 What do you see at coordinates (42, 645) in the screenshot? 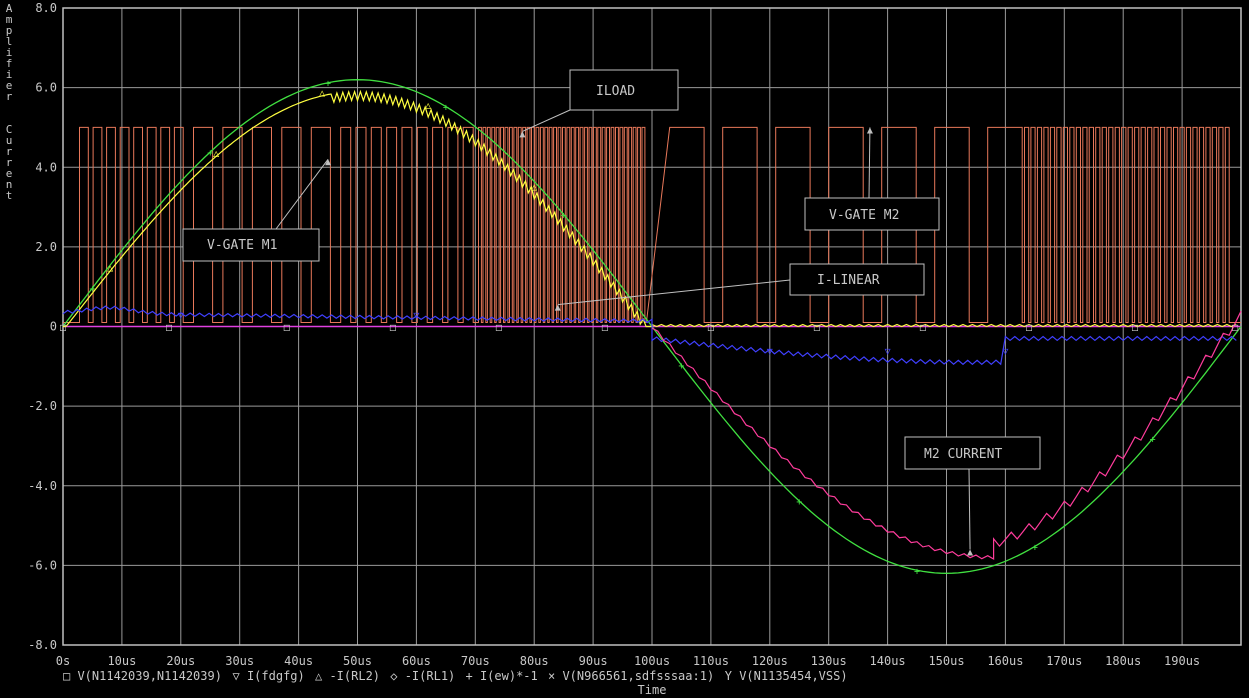
I see `y-tick-label: -8.0` at bounding box center [42, 645].